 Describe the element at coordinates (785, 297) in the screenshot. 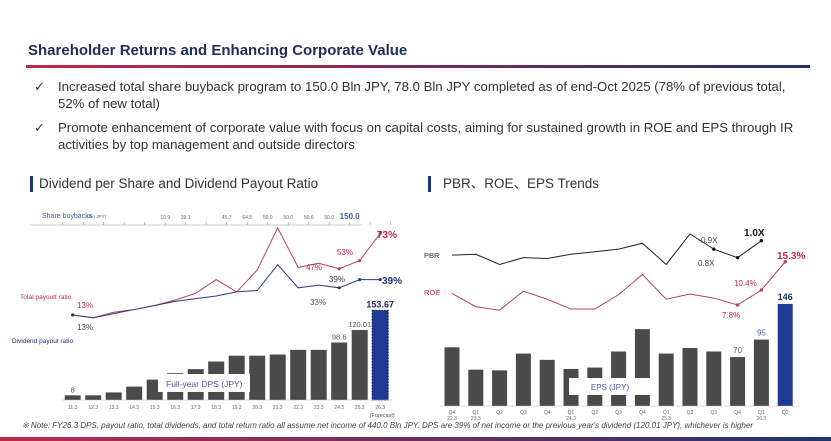

I see `eps-data-label: 146` at that location.